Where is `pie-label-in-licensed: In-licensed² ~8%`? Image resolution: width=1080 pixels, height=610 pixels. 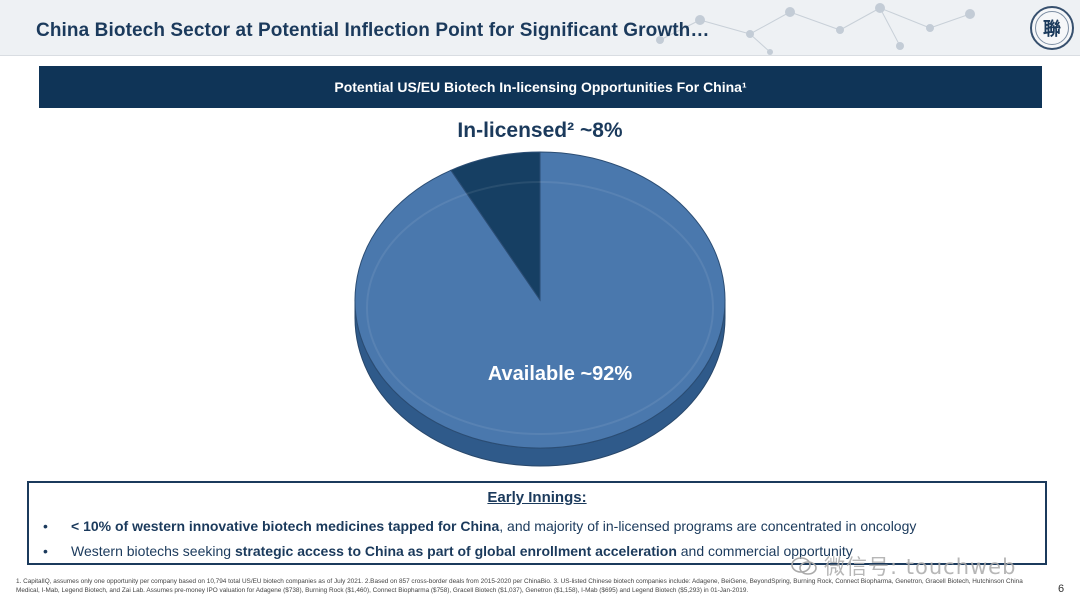
pie-label-in-licensed: In-licensed² ~8% is located at coordinates (540, 130).